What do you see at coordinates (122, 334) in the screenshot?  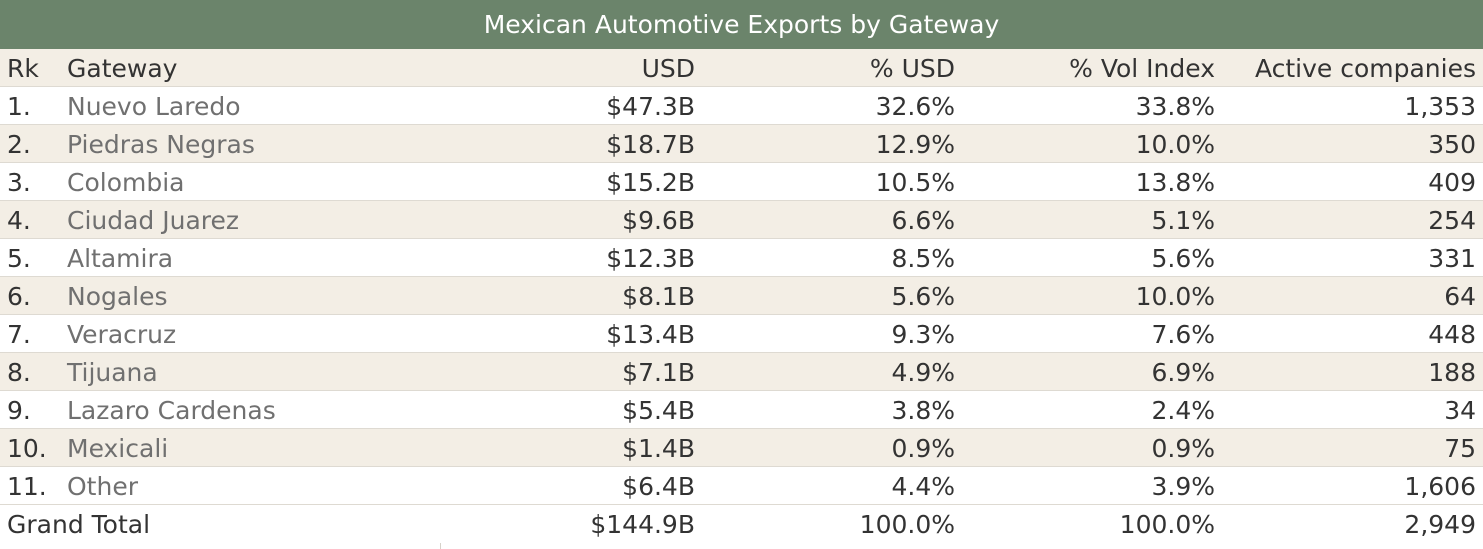 I see `row-gateway: Veracruz` at bounding box center [122, 334].